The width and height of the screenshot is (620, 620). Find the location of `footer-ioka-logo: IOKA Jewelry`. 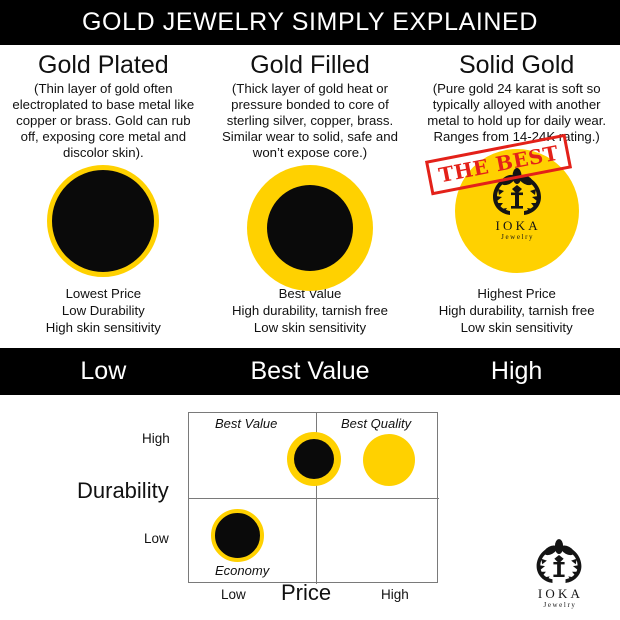

footer-ioka-logo: IOKA Jewelry is located at coordinates (559, 573).